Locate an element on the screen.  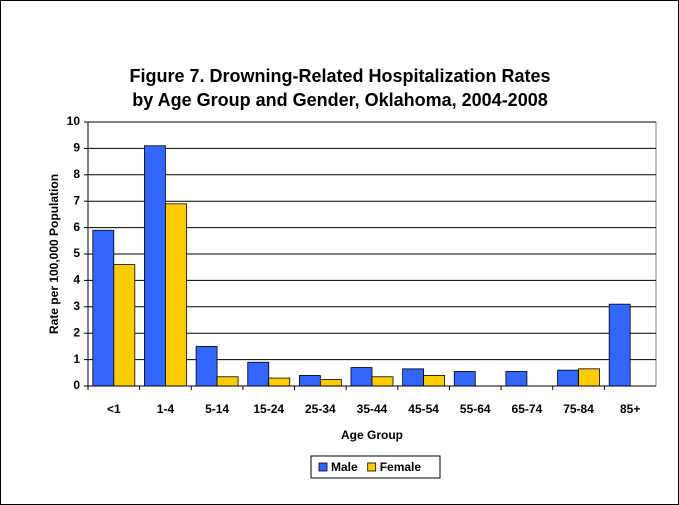
x-tick-label: 45-54 is located at coordinates (423, 409).